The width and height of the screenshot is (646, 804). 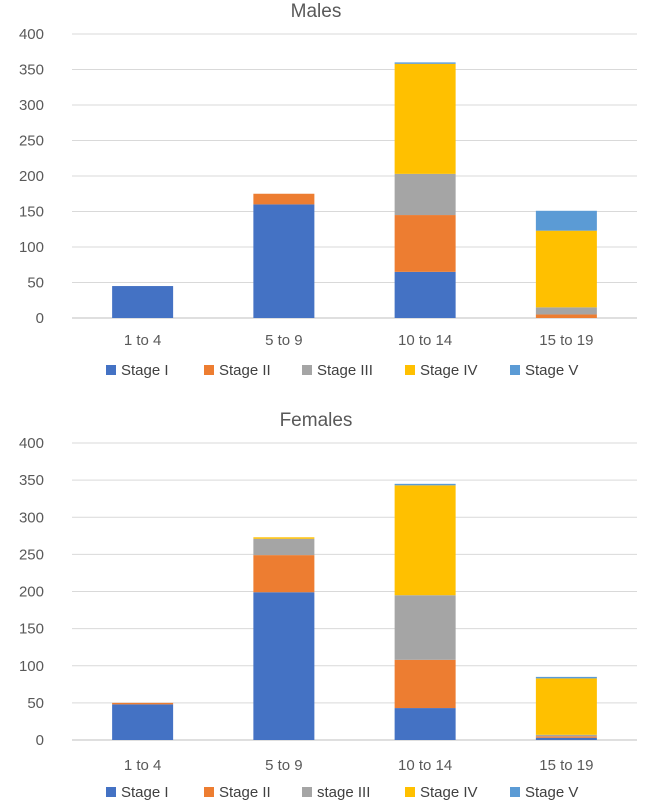 What do you see at coordinates (143, 703) in the screenshot?
I see `bar-segment-1-to-4-stage-ii` at bounding box center [143, 703].